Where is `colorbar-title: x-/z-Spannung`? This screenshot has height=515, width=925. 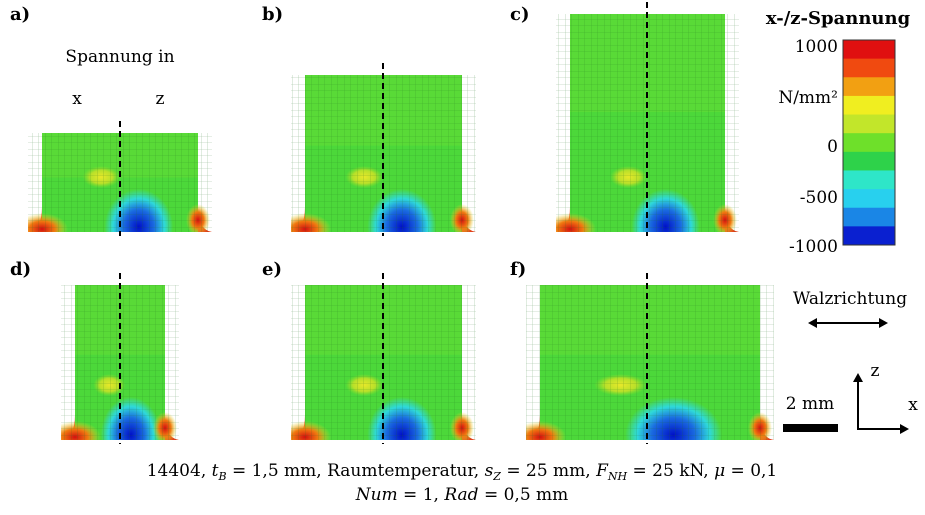 colorbar-title: x-/z-Spannung is located at coordinates (838, 18).